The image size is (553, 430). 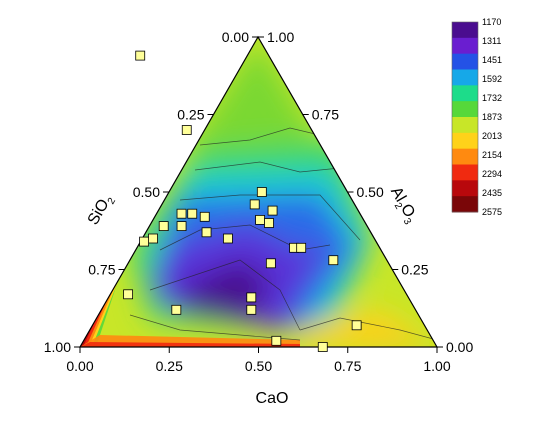 I want to click on axis-title-al2o3-sub1: 2, so click(x=398, y=206).